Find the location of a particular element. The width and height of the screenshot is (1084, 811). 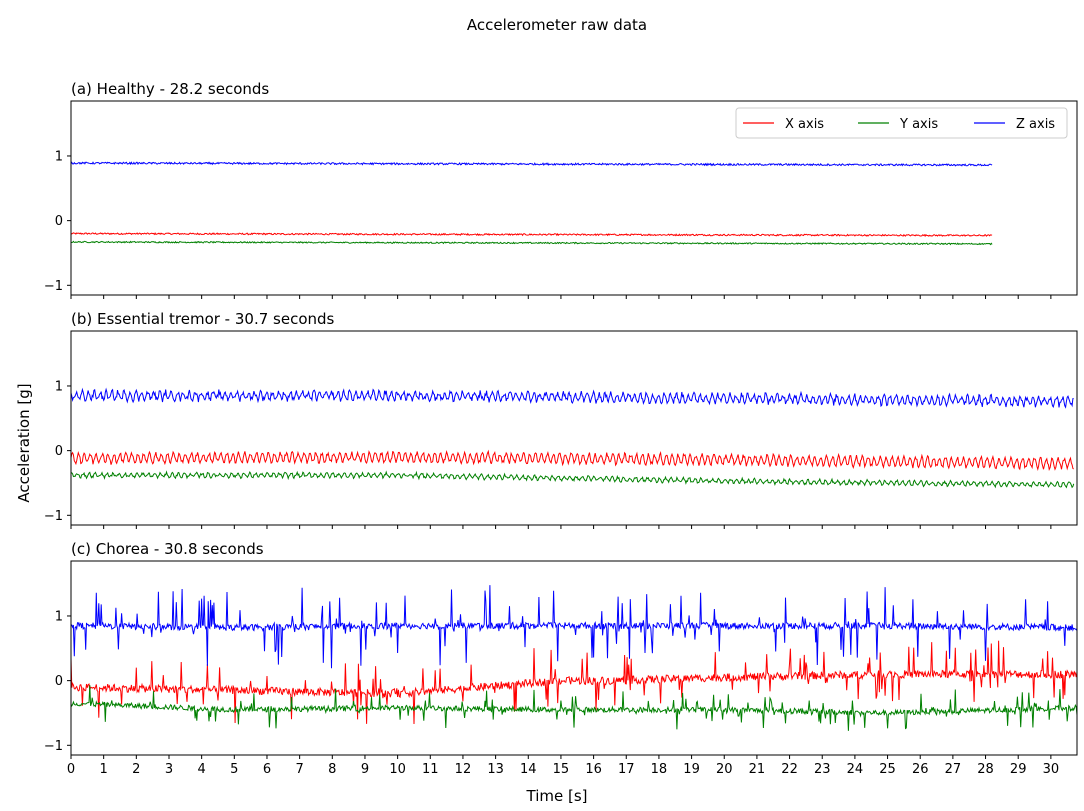

x-tick-label: 28 is located at coordinates (985, 769).